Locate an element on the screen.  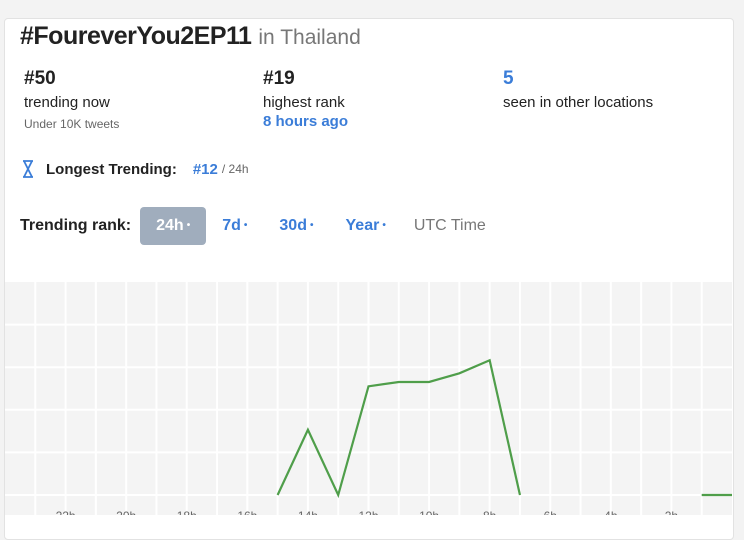
x-tick-label: 10h is located at coordinates (429, 512).